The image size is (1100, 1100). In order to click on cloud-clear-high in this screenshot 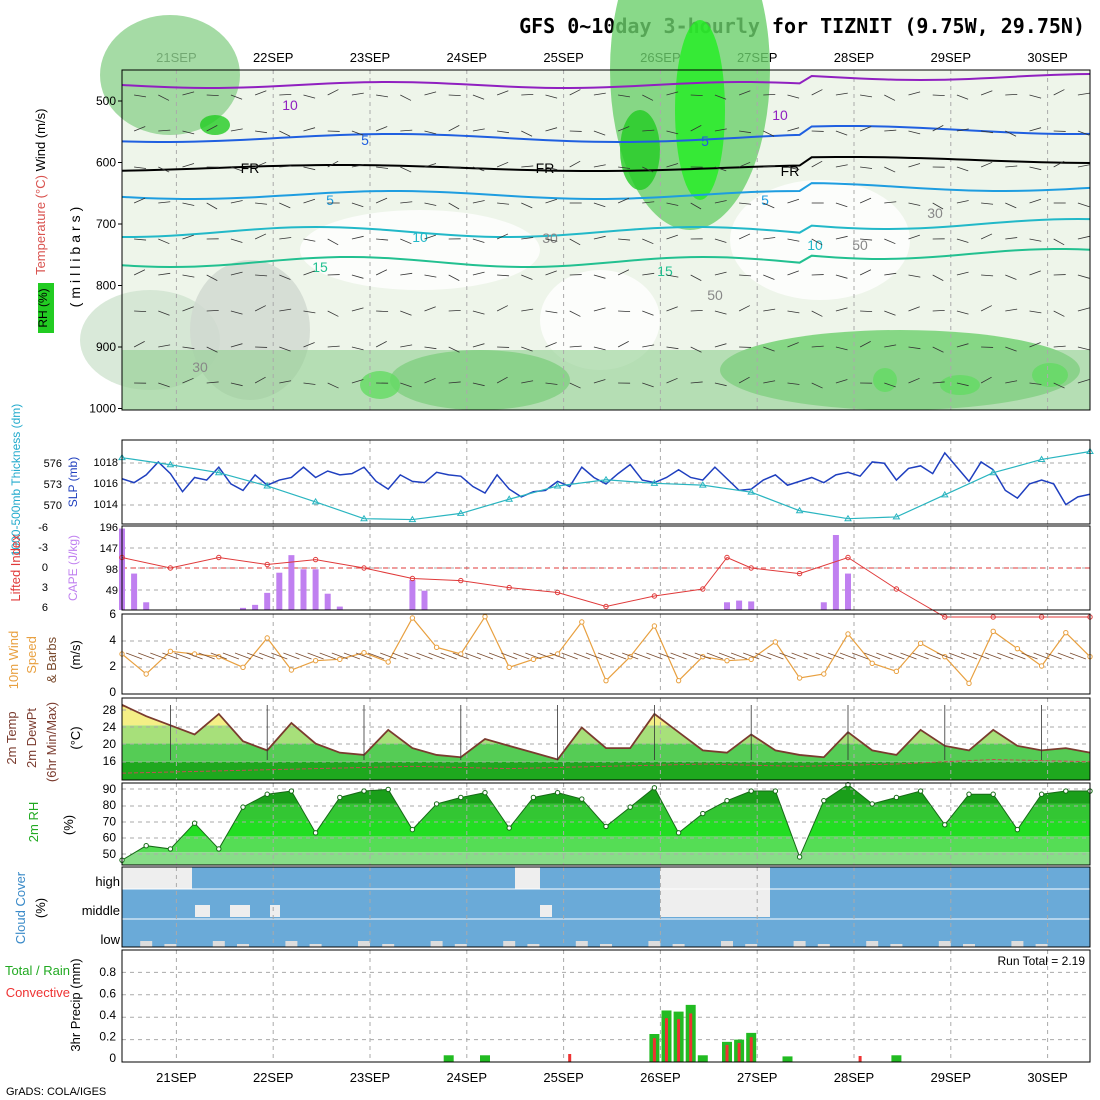, I will do `click(527, 878)`.